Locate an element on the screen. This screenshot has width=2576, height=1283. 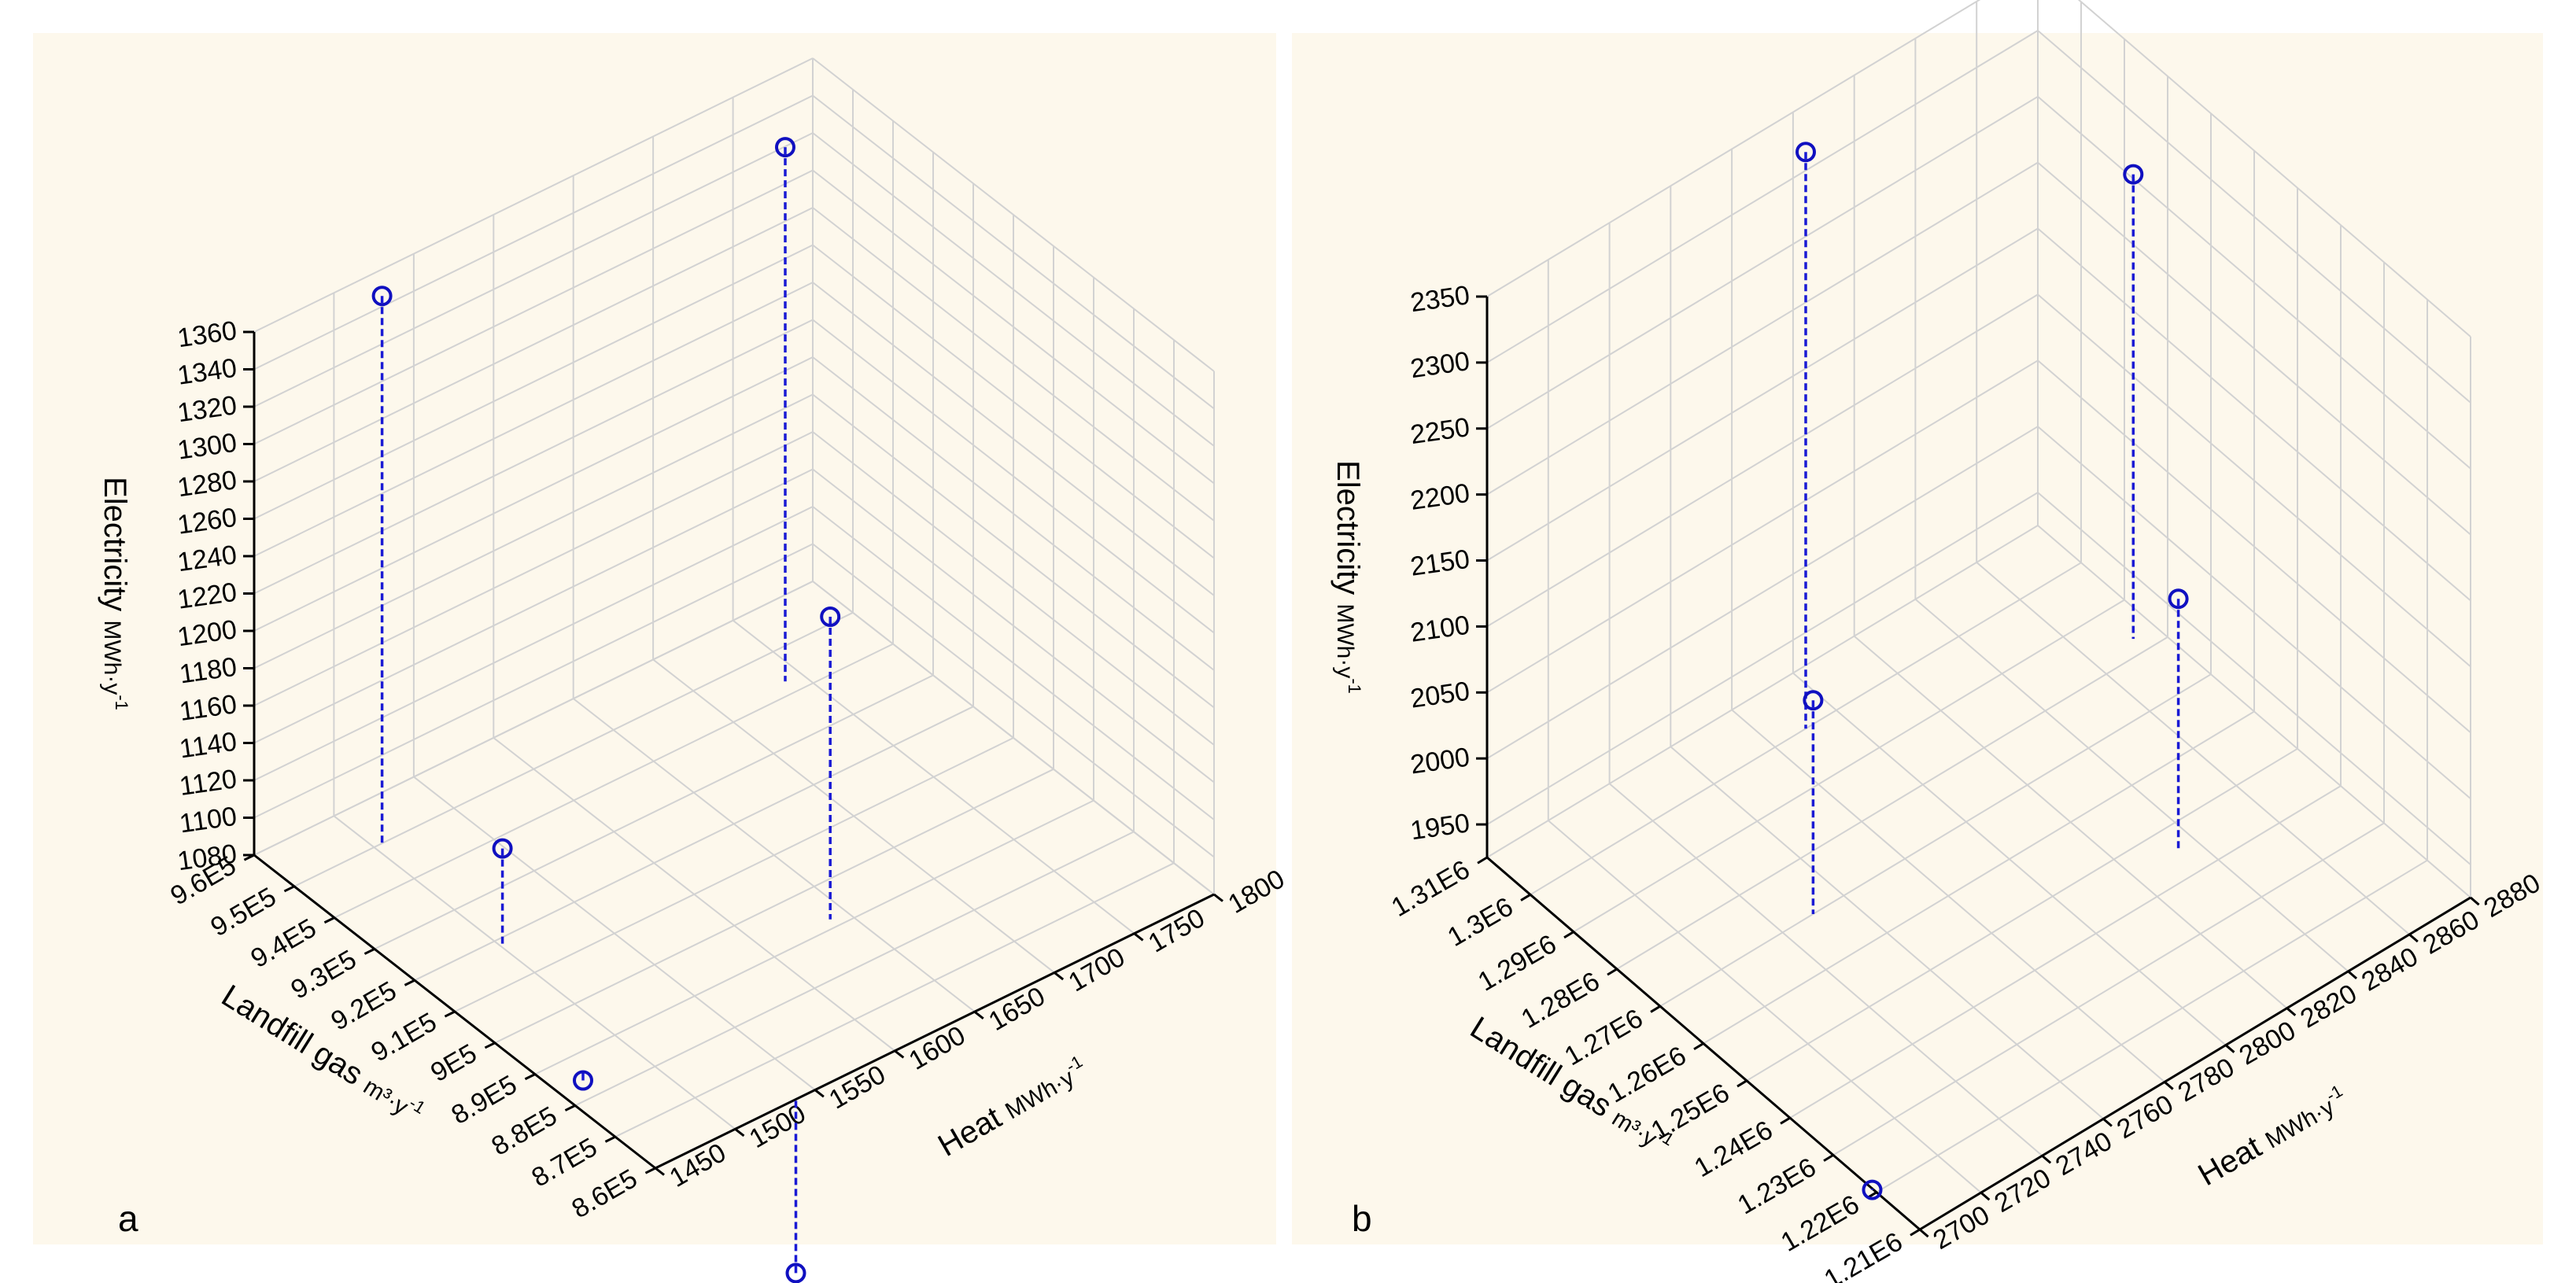
z-axis-title-unit: MWh·y is located at coordinates (1345, 640).